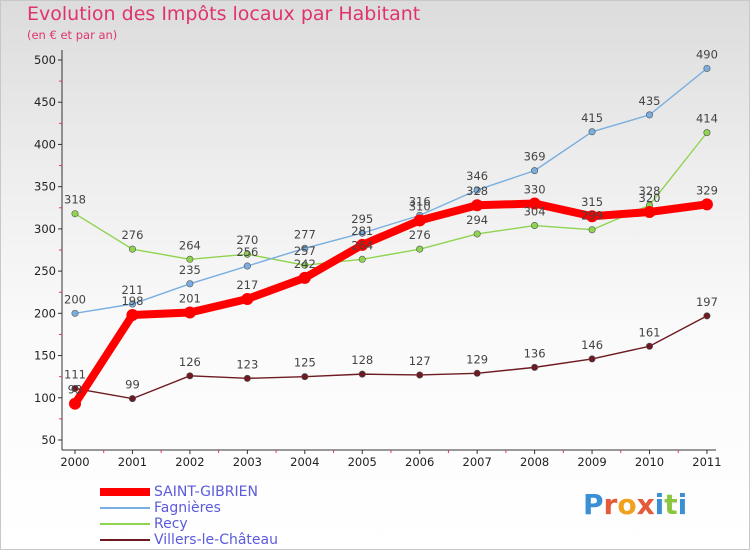  I want to click on data-label: 161, so click(650, 332).